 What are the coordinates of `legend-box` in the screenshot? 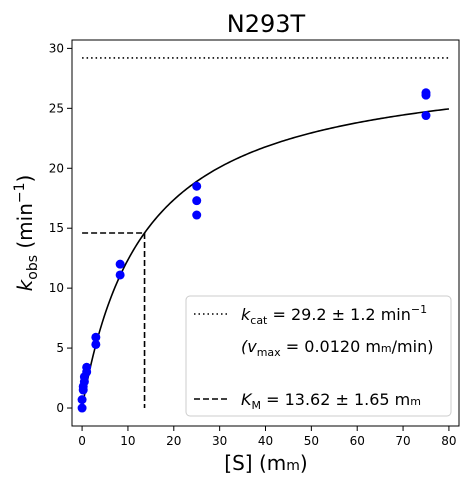 It's located at (318, 356).